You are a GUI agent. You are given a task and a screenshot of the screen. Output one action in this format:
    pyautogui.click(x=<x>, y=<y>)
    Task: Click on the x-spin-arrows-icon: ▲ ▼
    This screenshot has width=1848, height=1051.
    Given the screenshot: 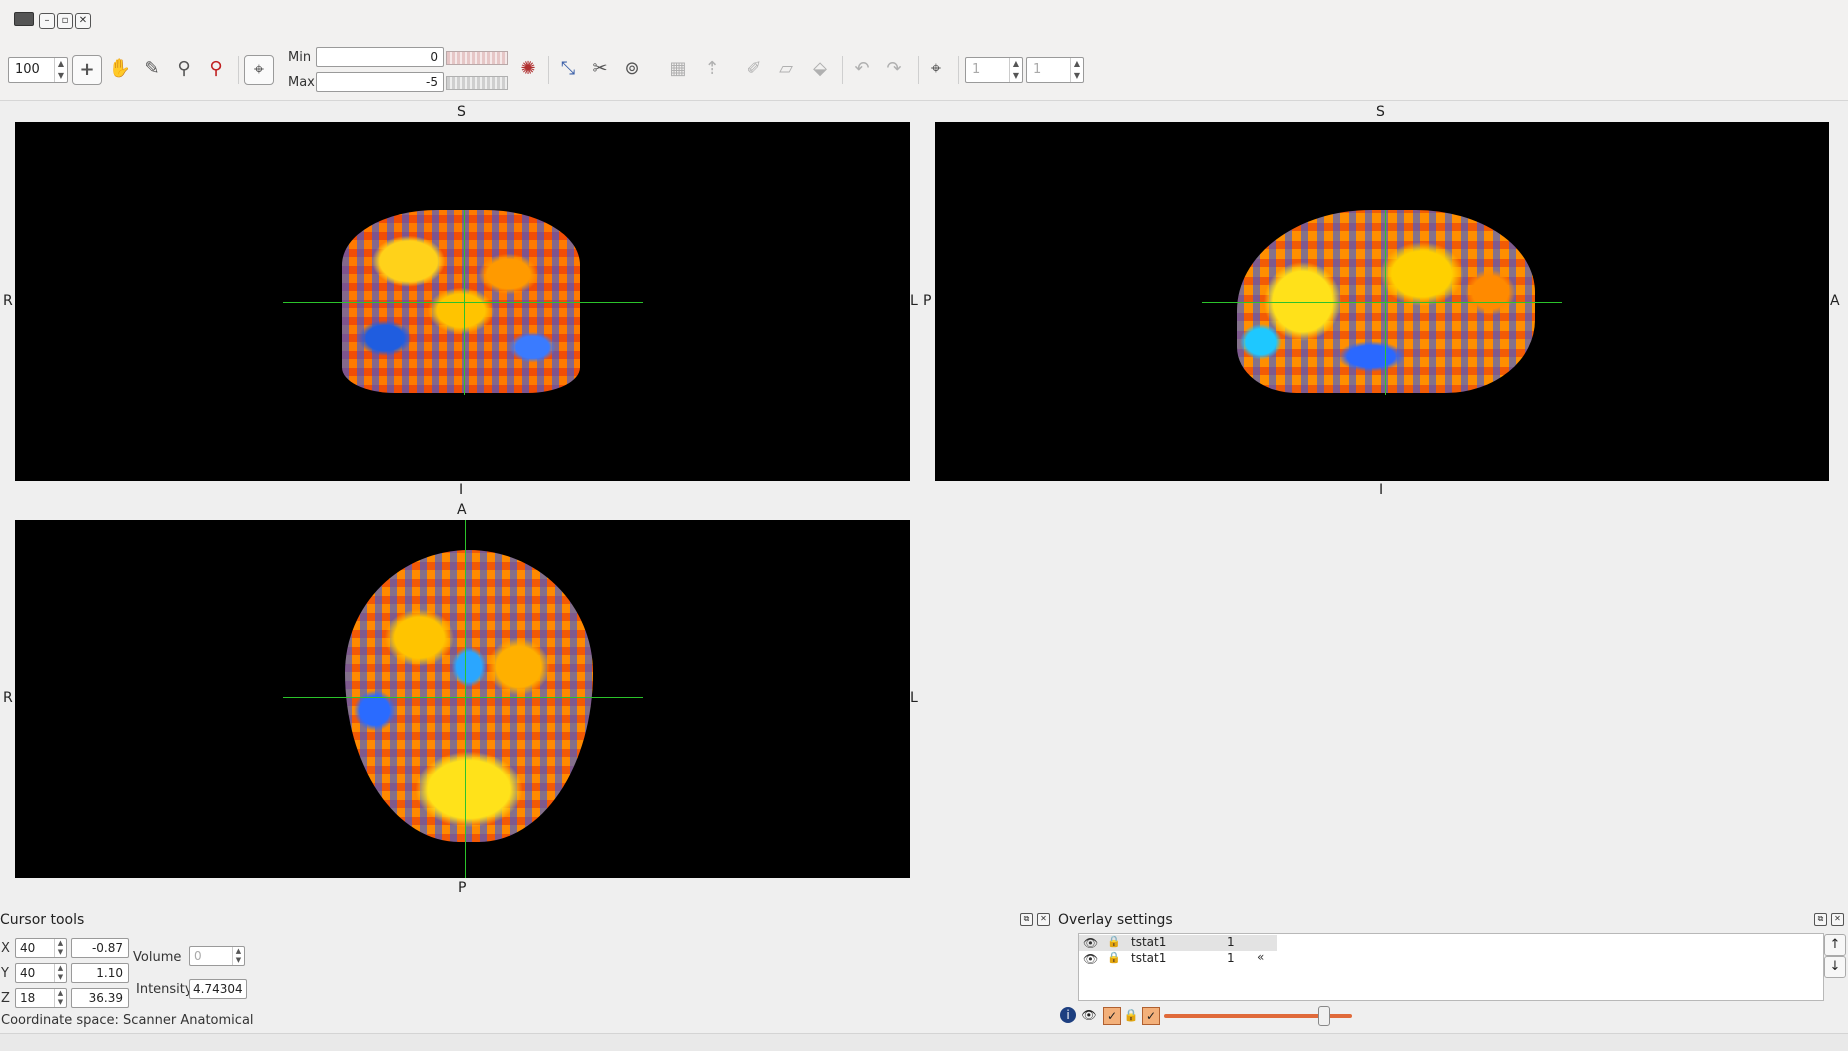 What is the action you would take?
    pyautogui.click(x=60, y=948)
    